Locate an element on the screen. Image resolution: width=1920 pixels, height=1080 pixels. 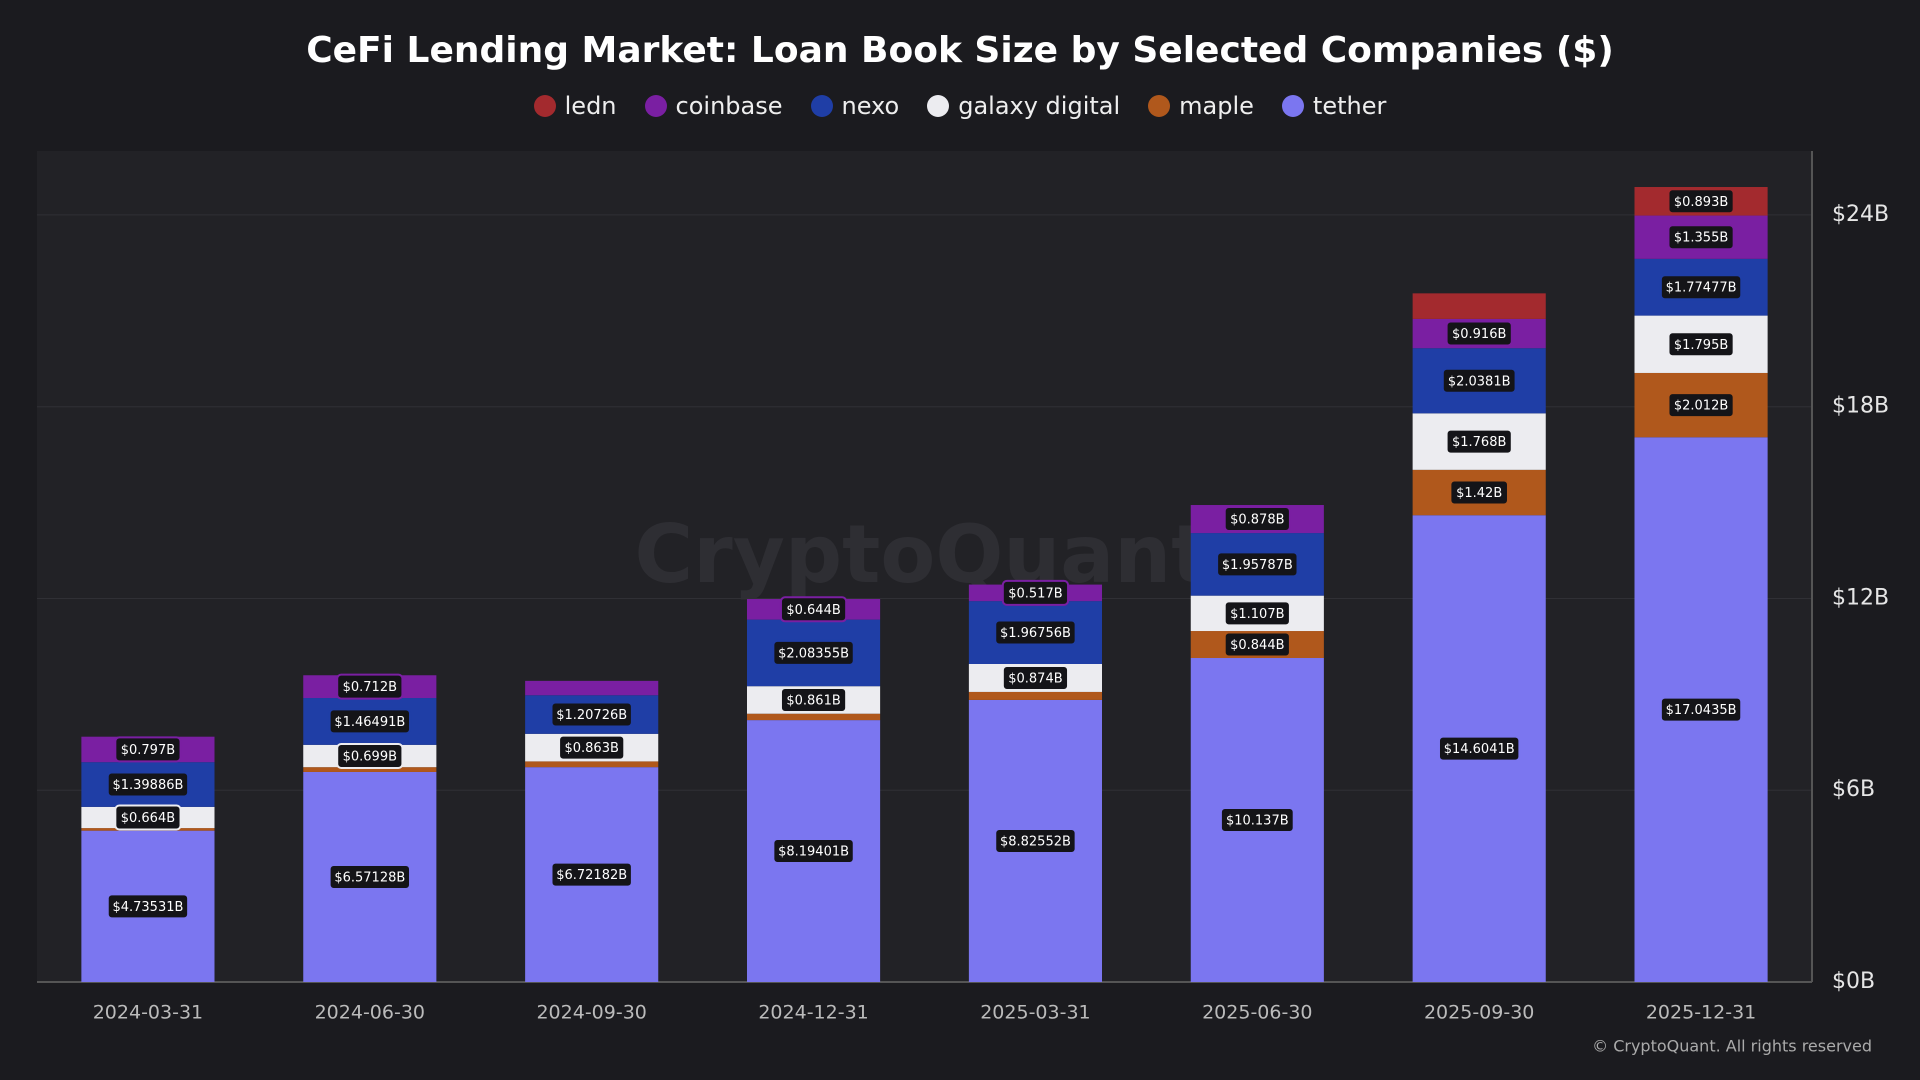
value-label: $1.795B is located at coordinates (1701, 345).